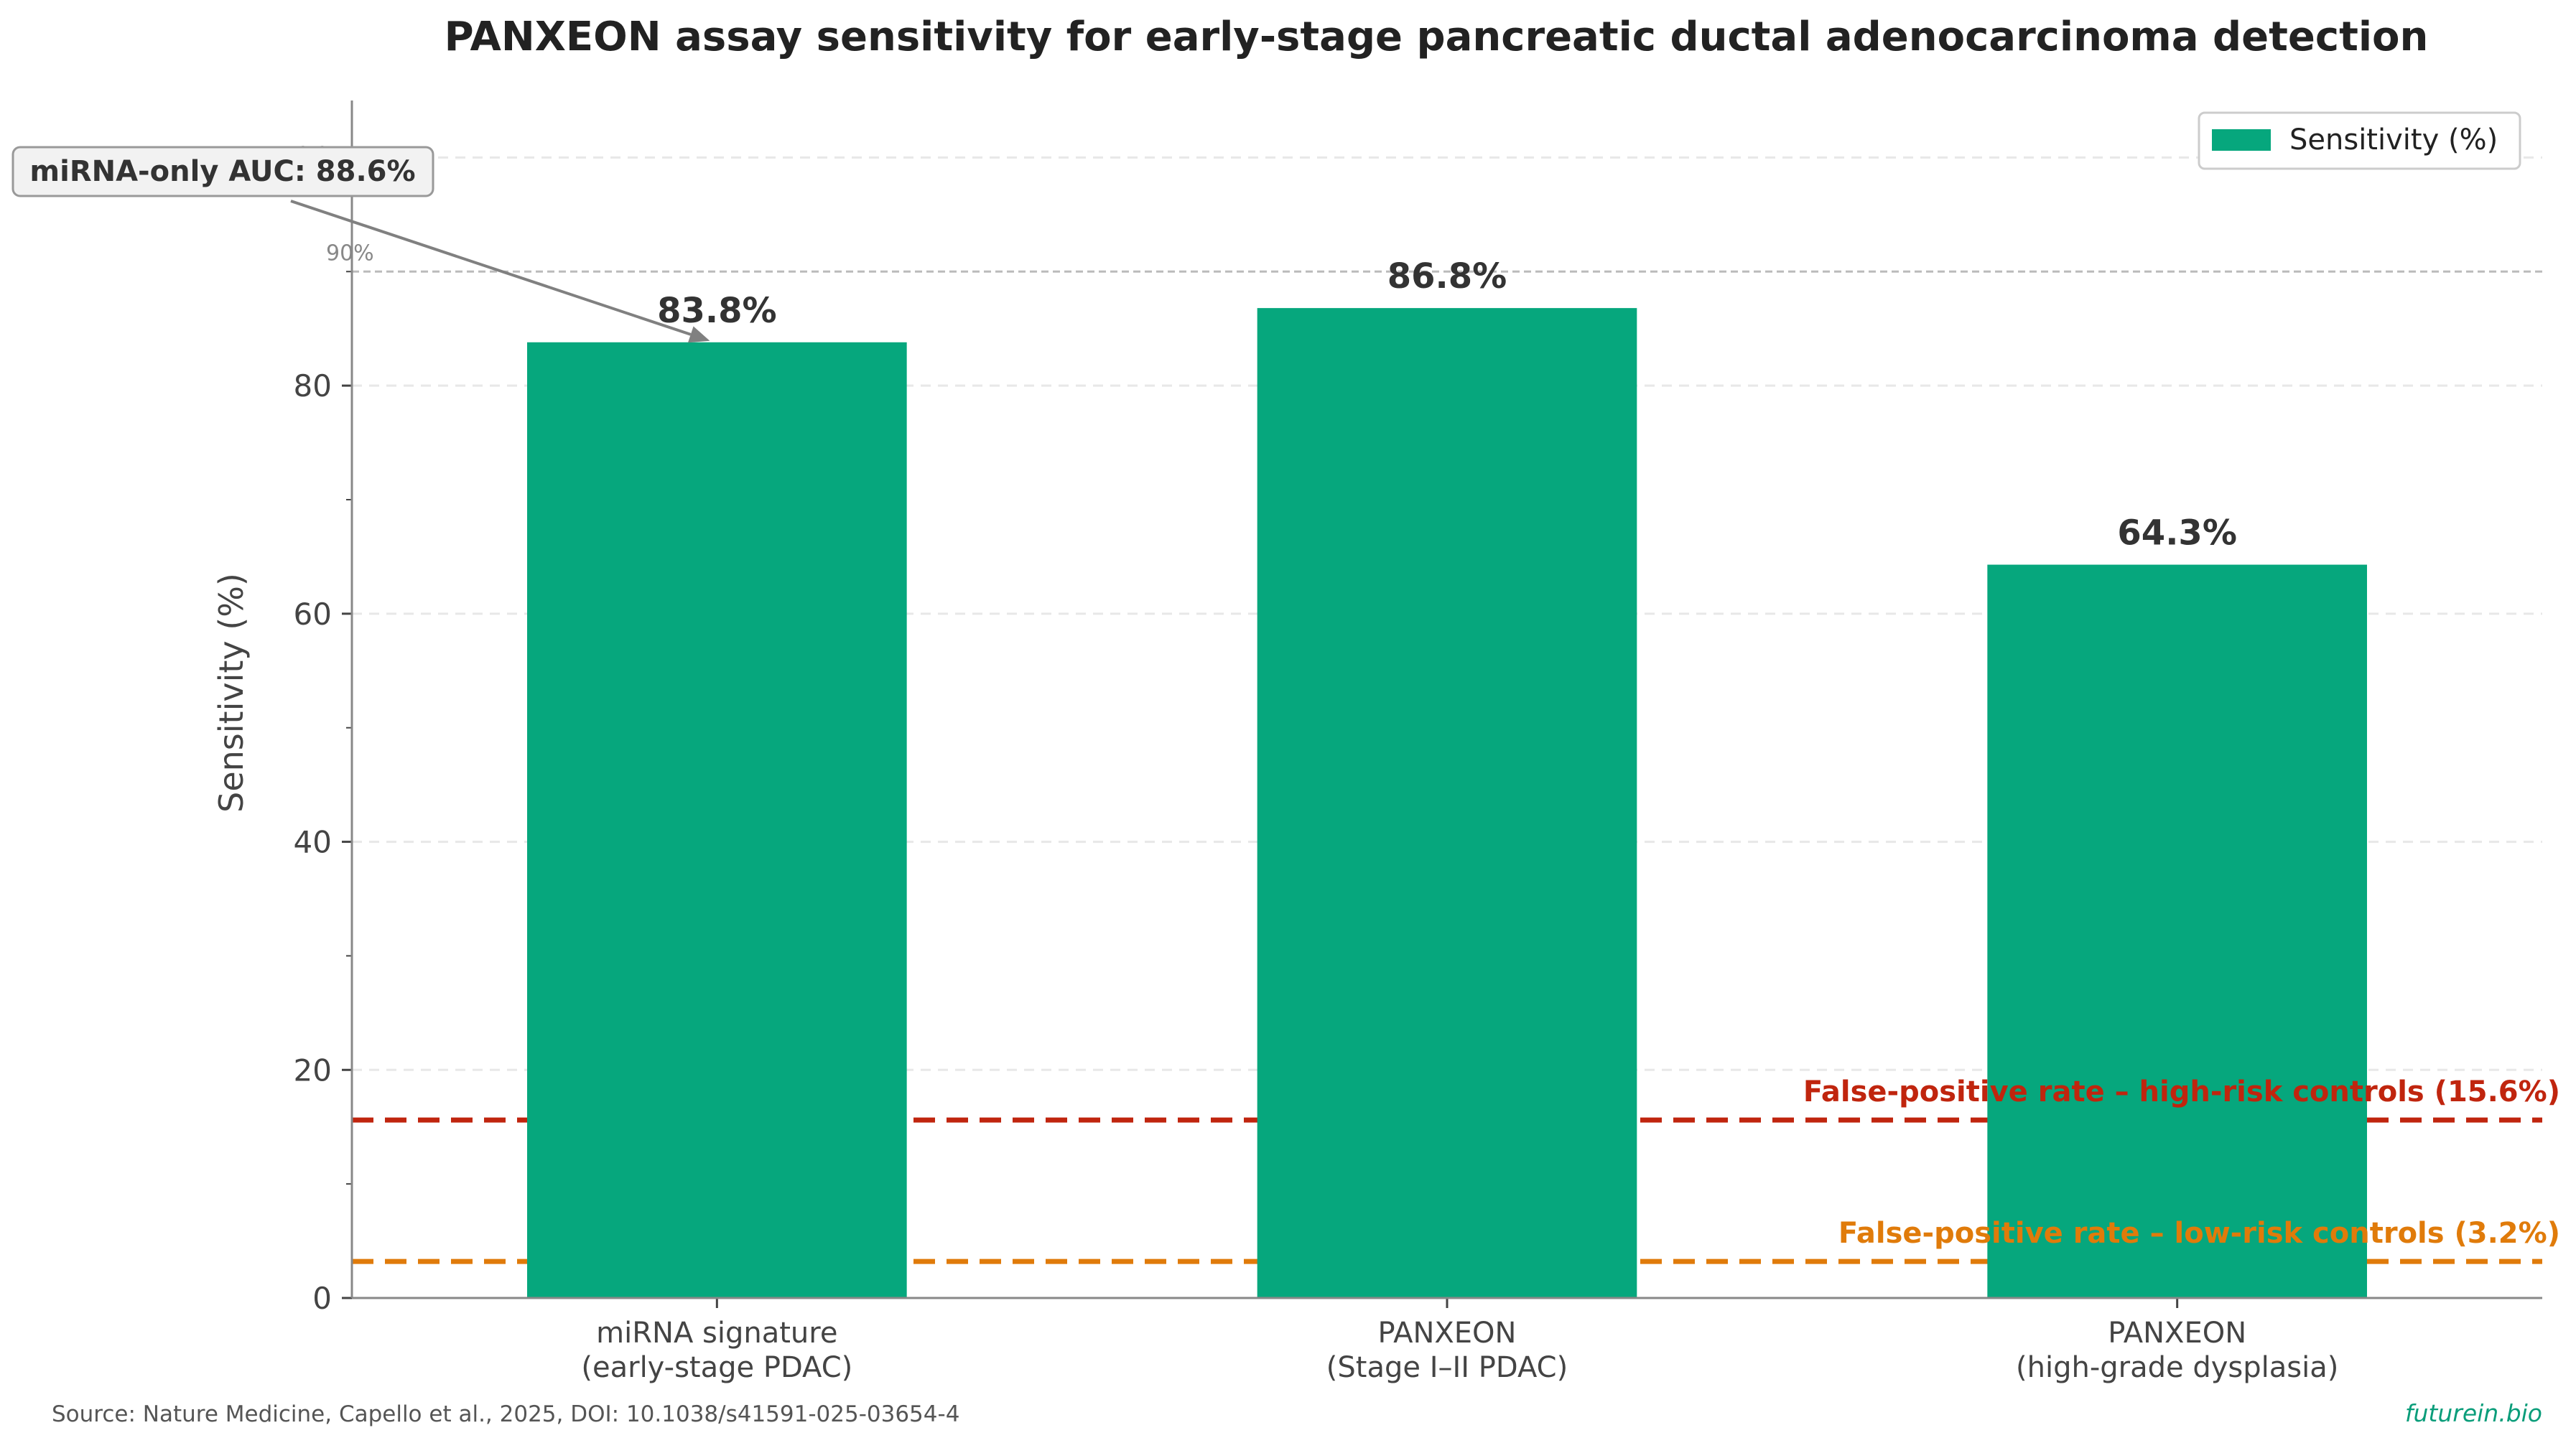 This screenshot has height=1443, width=2576. Describe the element at coordinates (2177, 533) in the screenshot. I see `bar-value-label: 64.3%` at that location.